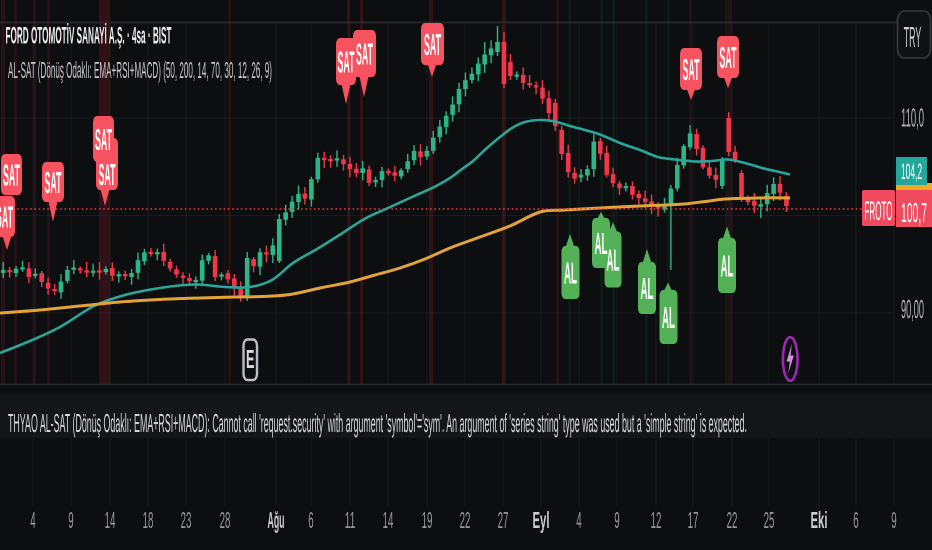  Describe the element at coordinates (769, 520) in the screenshot. I see `svg-text: 25` at that location.